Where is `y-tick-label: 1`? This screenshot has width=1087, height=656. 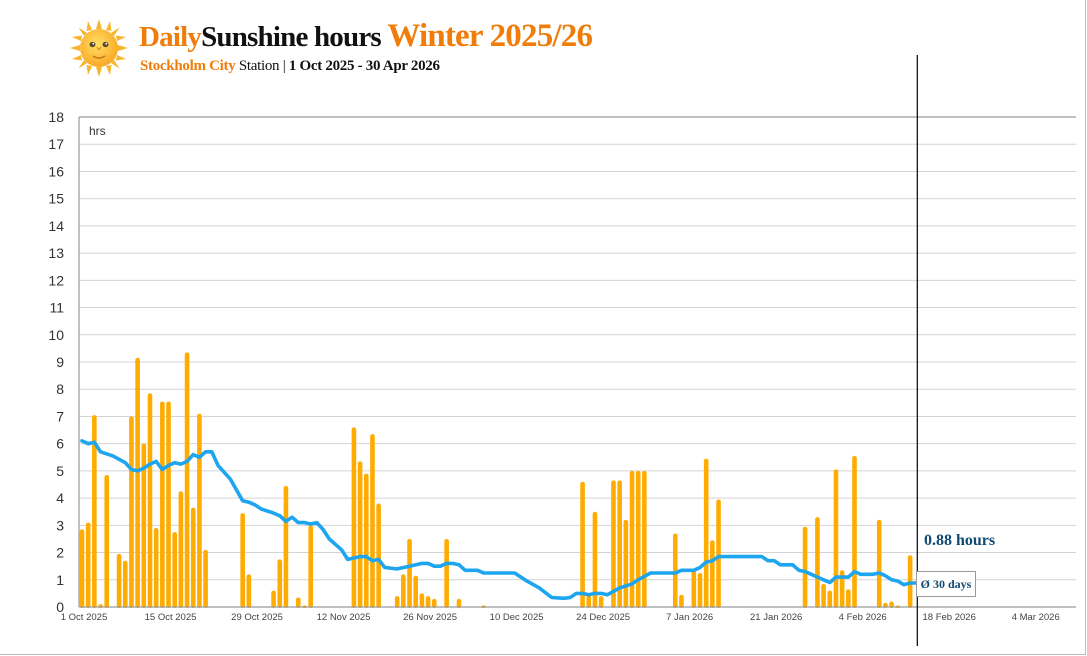 y-tick-label: 1 is located at coordinates (60, 580).